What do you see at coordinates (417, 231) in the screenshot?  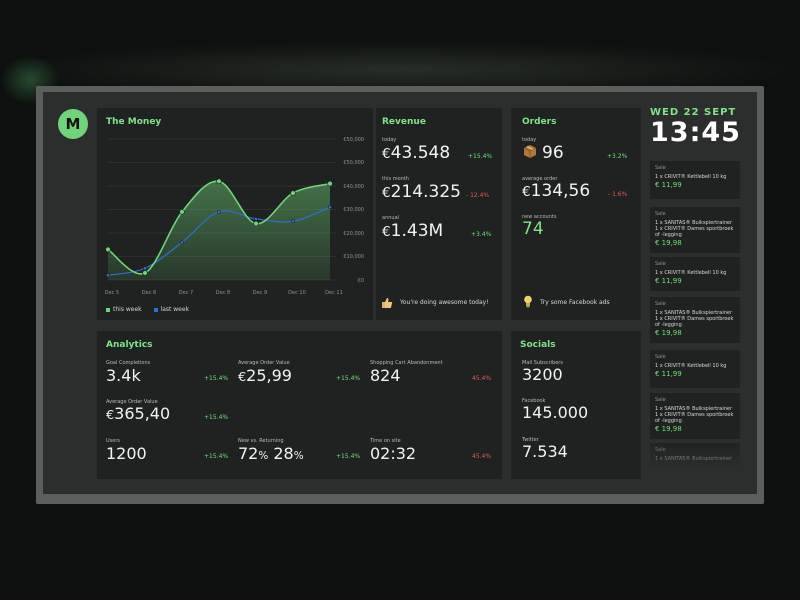 I see `revenue-annual-number: 1.43M` at bounding box center [417, 231].